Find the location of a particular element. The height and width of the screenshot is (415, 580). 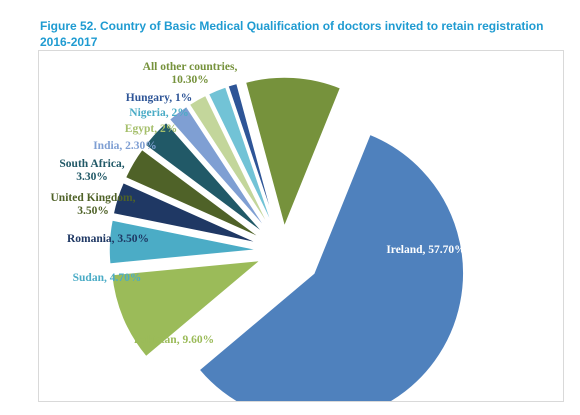

pie-slice-egypt is located at coordinates (230, 162).